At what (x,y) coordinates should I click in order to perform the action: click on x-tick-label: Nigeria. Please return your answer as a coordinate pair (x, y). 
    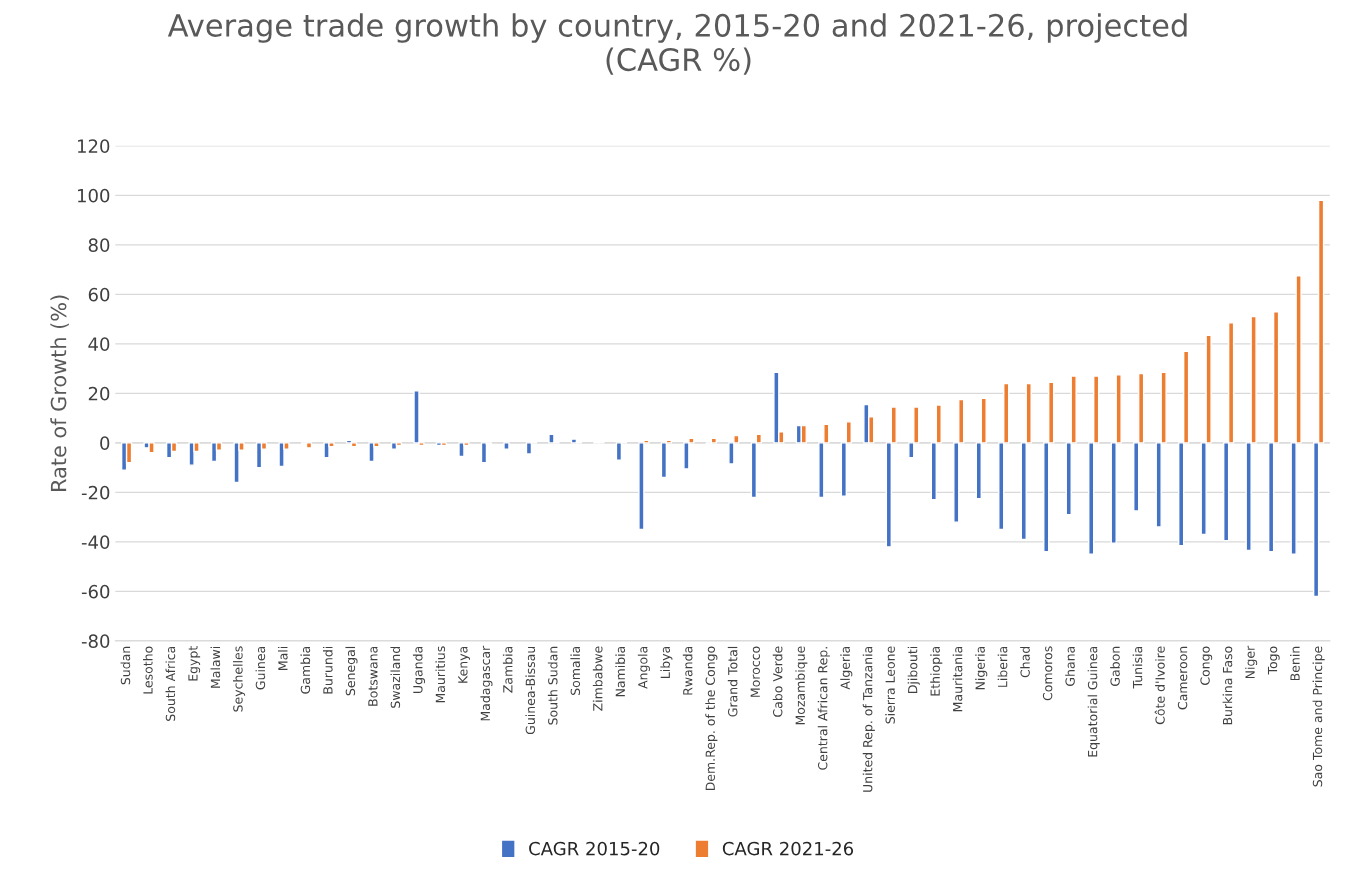
    Looking at the image, I should click on (981, 668).